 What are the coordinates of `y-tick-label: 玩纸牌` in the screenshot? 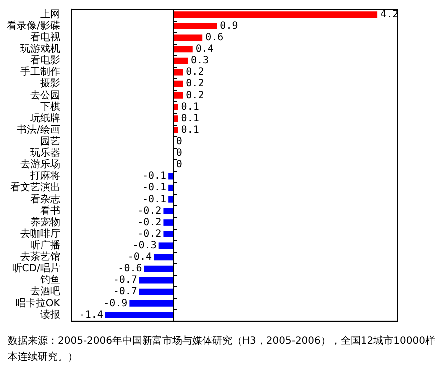 It's located at (45, 118).